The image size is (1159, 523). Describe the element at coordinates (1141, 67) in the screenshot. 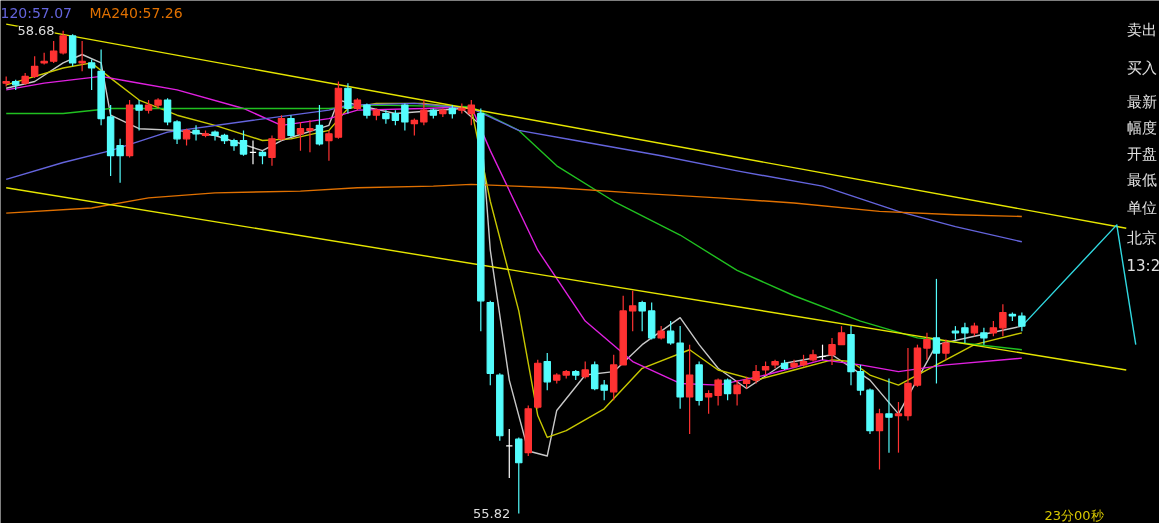

I see `annotation: 买入` at that location.